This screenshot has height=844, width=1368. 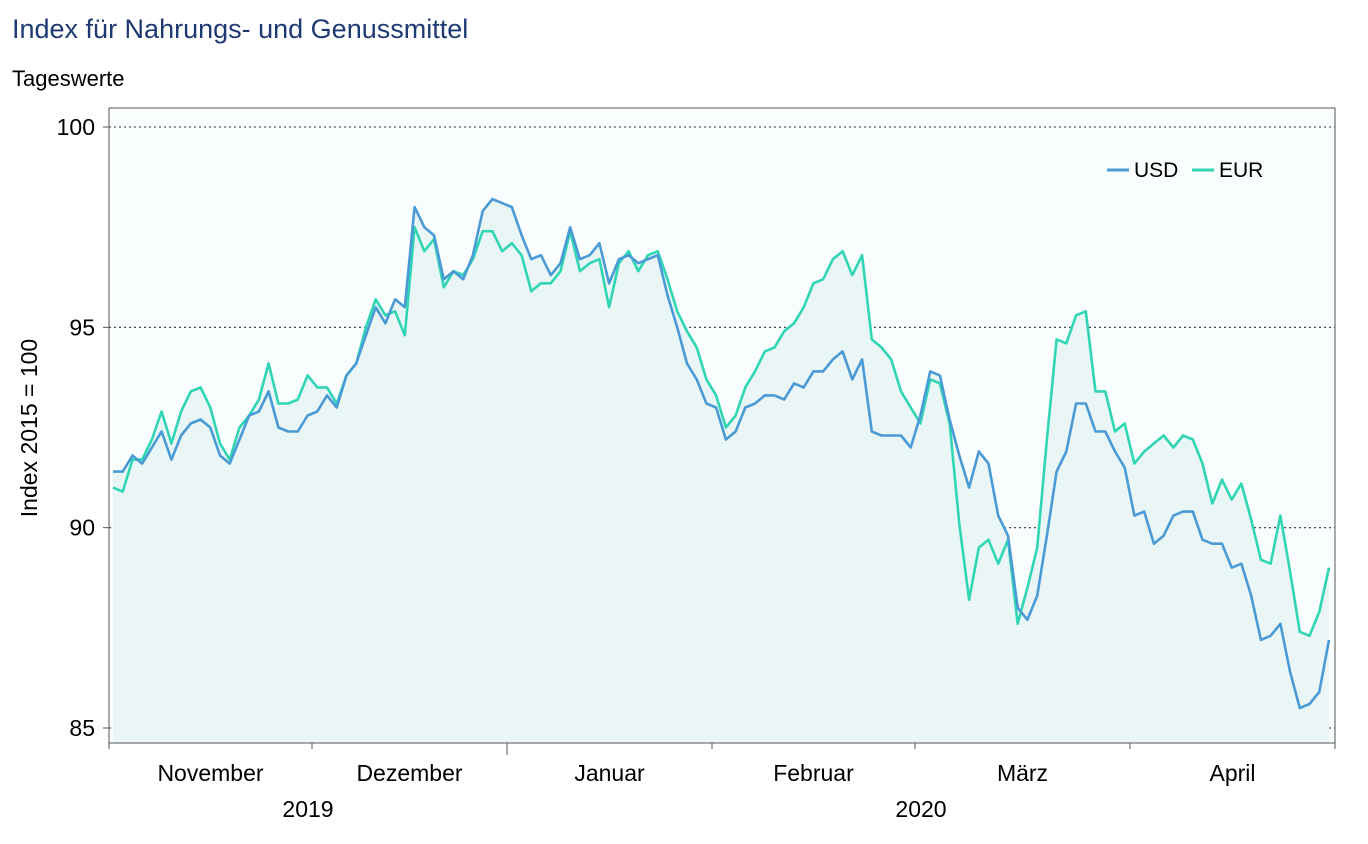 What do you see at coordinates (29, 428) in the screenshot?
I see `y-axis-label: Index 2015 = 100` at bounding box center [29, 428].